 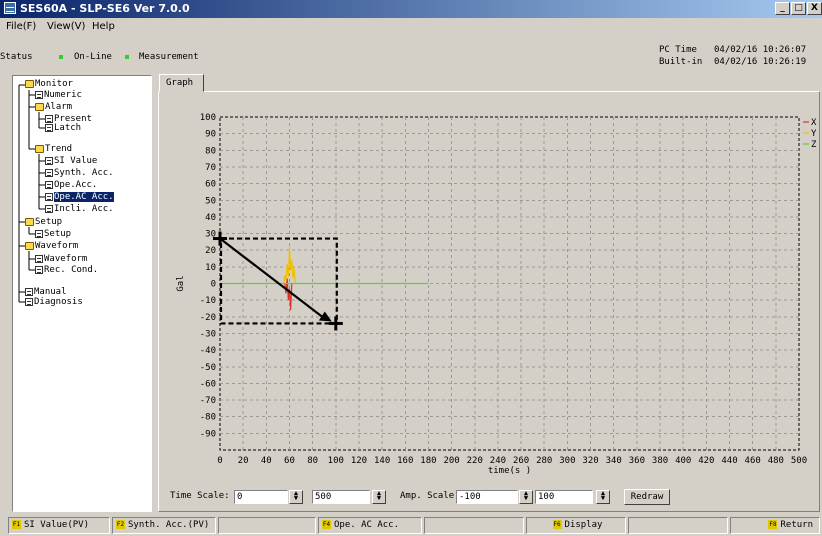 I want to click on menu-file: File(F), so click(x=21, y=26).